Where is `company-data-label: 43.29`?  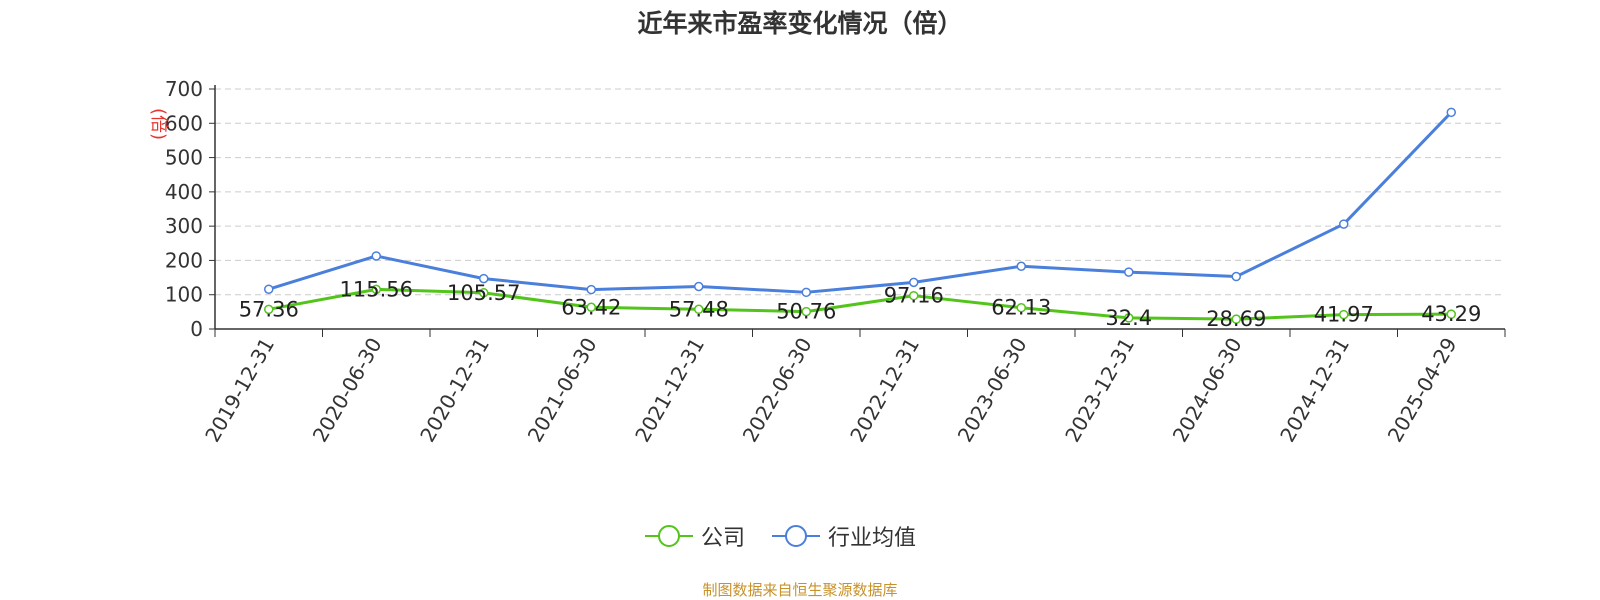 company-data-label: 43.29 is located at coordinates (1451, 314).